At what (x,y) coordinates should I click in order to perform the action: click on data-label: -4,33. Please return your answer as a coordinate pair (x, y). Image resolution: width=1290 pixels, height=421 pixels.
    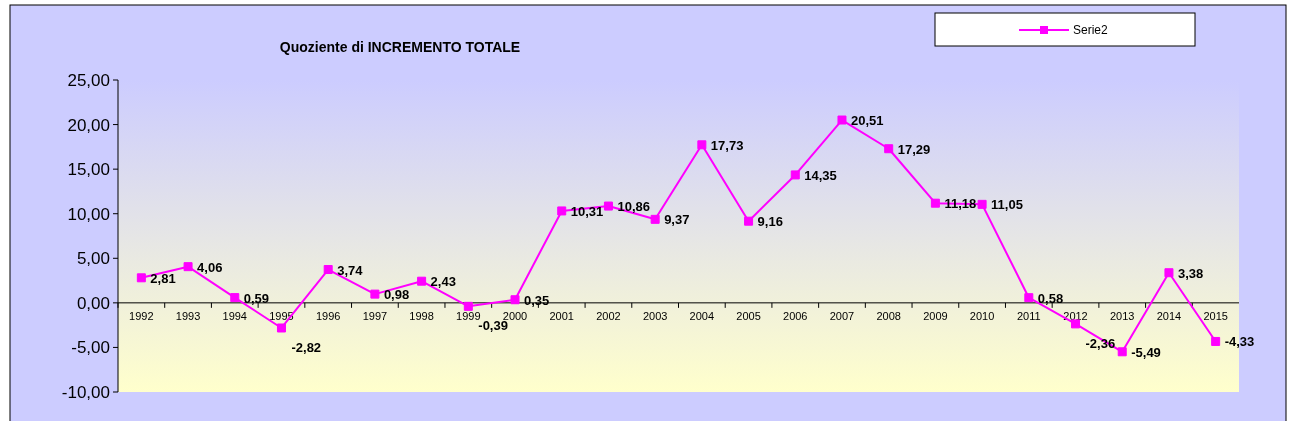
    Looking at the image, I should click on (1239, 342).